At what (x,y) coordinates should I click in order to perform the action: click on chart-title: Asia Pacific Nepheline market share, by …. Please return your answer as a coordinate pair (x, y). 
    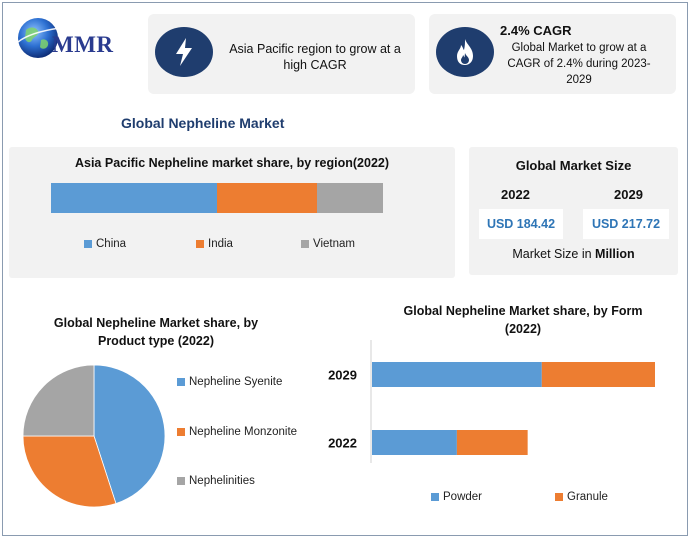
    Looking at the image, I should click on (232, 163).